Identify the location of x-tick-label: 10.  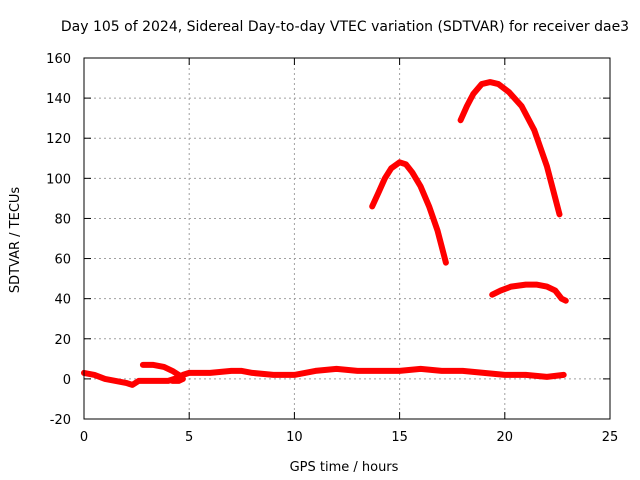
(294, 437).